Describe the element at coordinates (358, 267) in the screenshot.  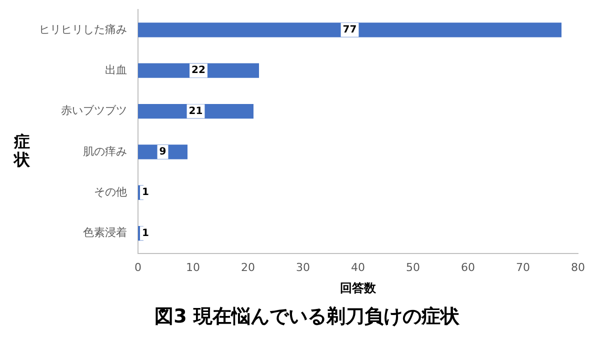
I see `x-tick-label: 40` at that location.